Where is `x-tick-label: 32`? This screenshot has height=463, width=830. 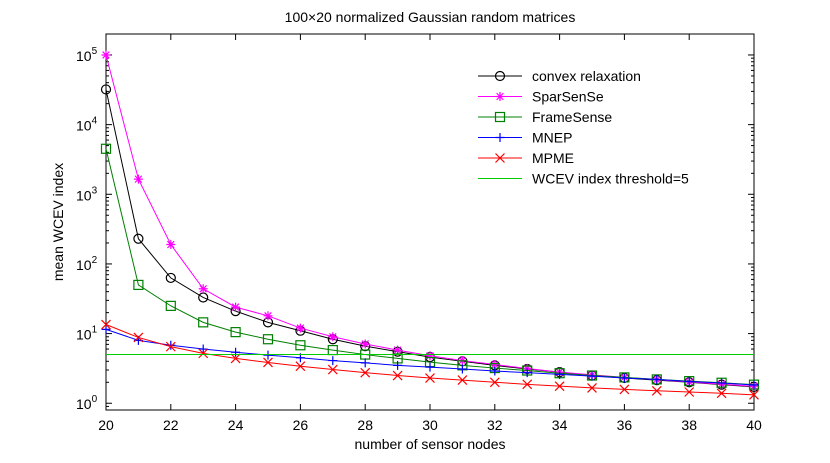 x-tick-label: 32 is located at coordinates (495, 425).